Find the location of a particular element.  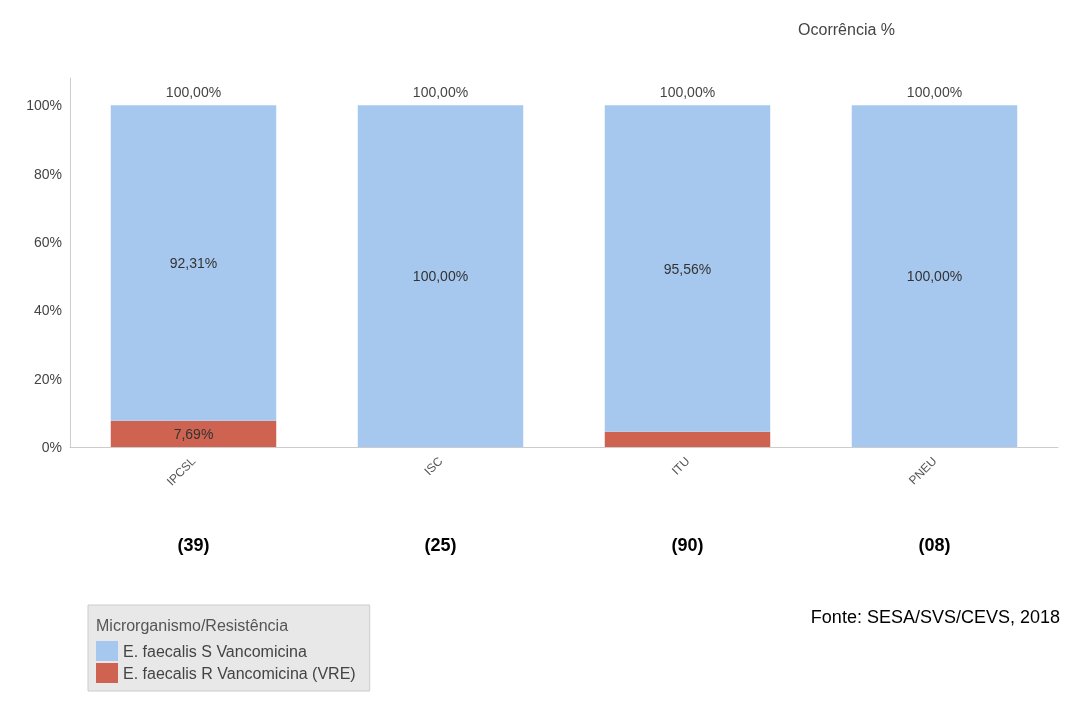

text: (90) is located at coordinates (687, 545).